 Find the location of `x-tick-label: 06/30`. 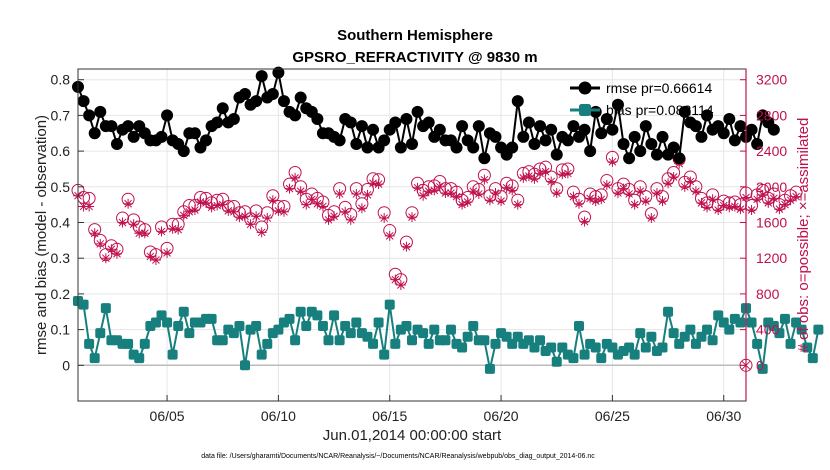

x-tick-label: 06/30 is located at coordinates (723, 416).